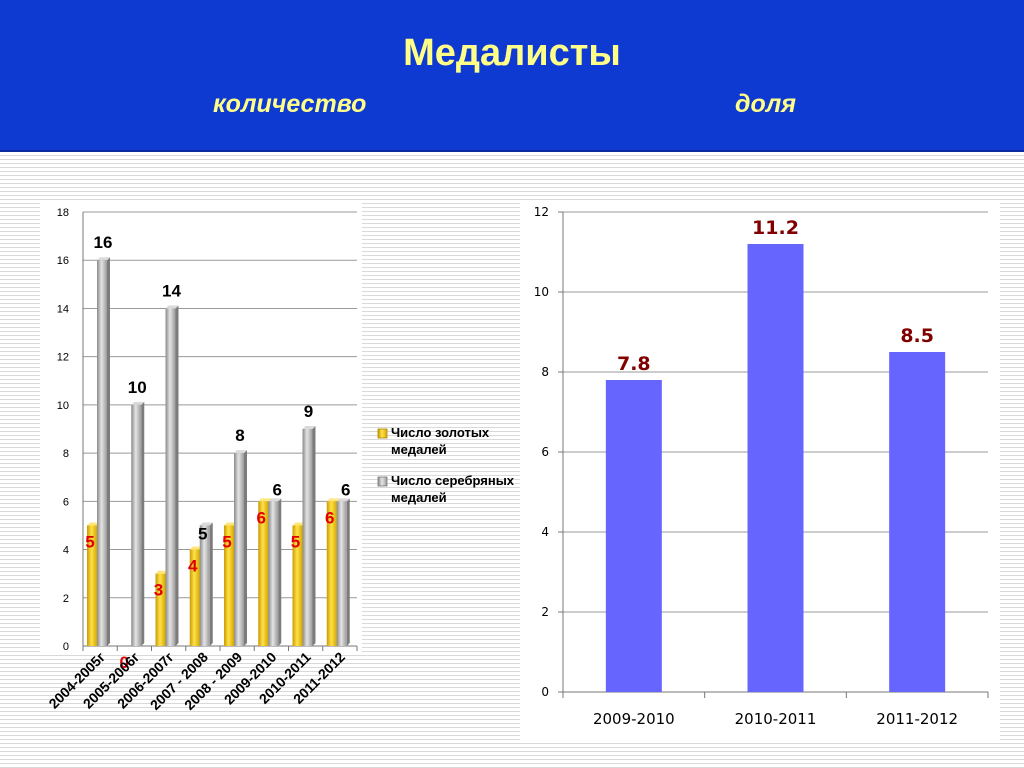 Image resolution: width=1024 pixels, height=768 pixels. What do you see at coordinates (775, 228) in the screenshot?
I see `share-data-label: 11.2` at bounding box center [775, 228].